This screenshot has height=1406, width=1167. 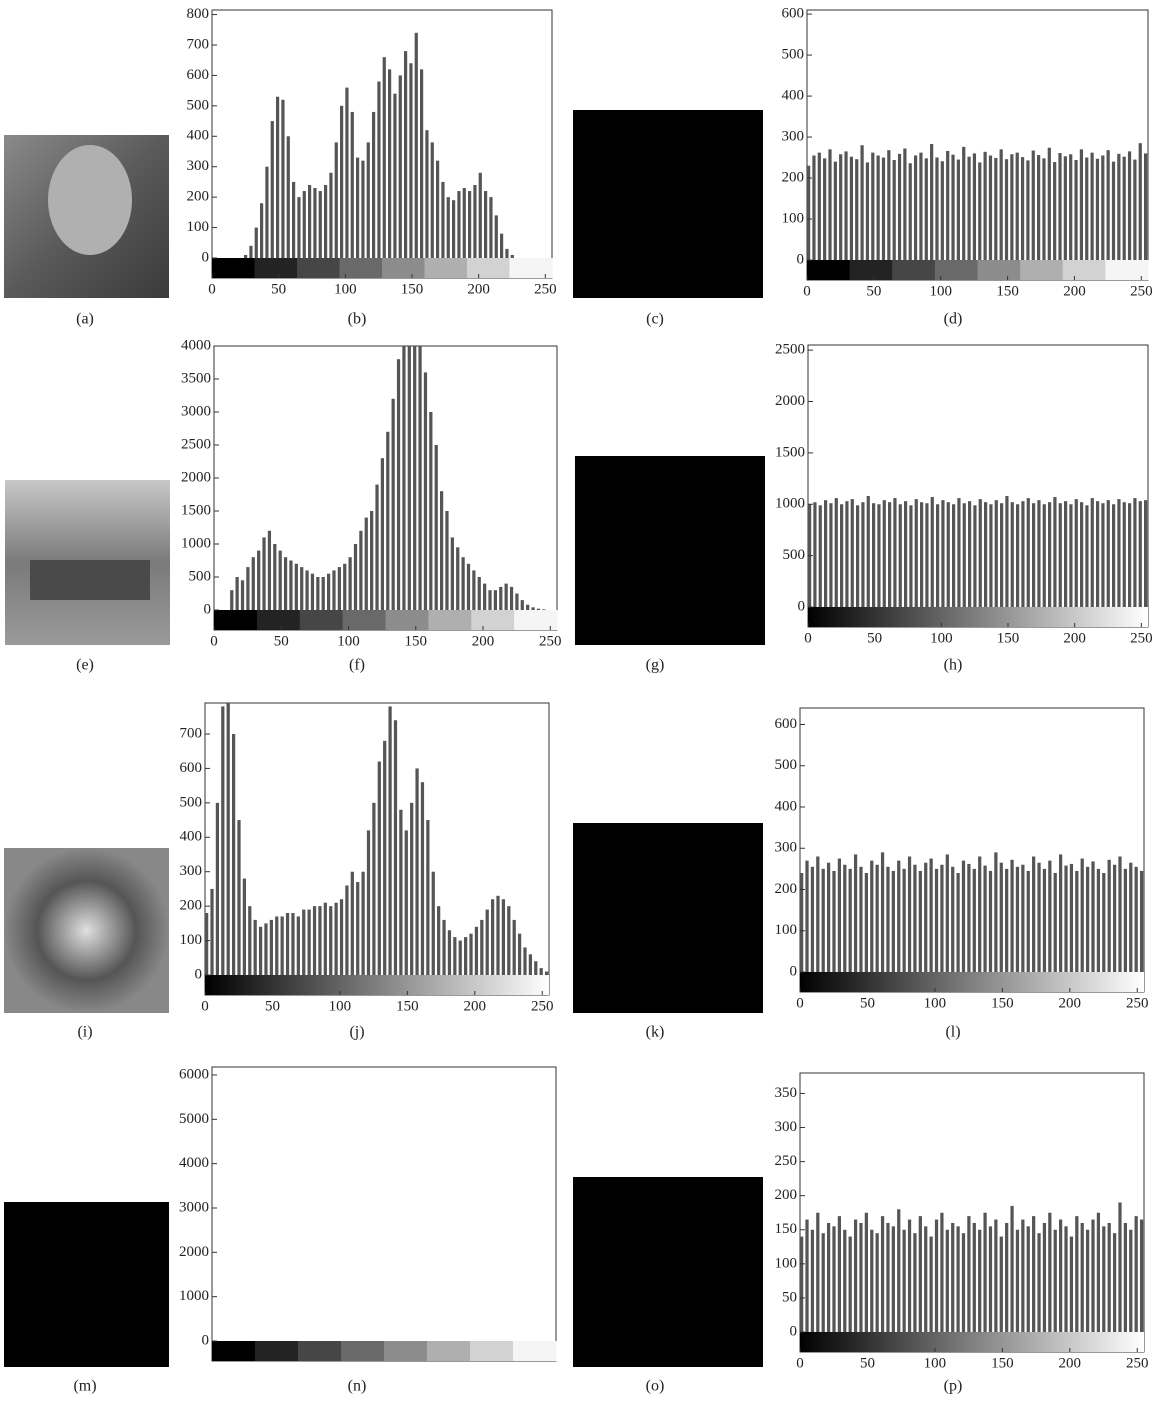 What do you see at coordinates (874, 638) in the screenshot?
I see `x-tick-label: 50` at bounding box center [874, 638].